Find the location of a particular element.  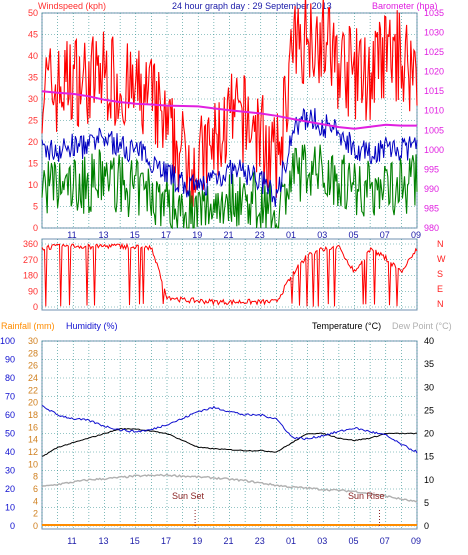

temperature-tick-label: 10 is located at coordinates (429, 480).